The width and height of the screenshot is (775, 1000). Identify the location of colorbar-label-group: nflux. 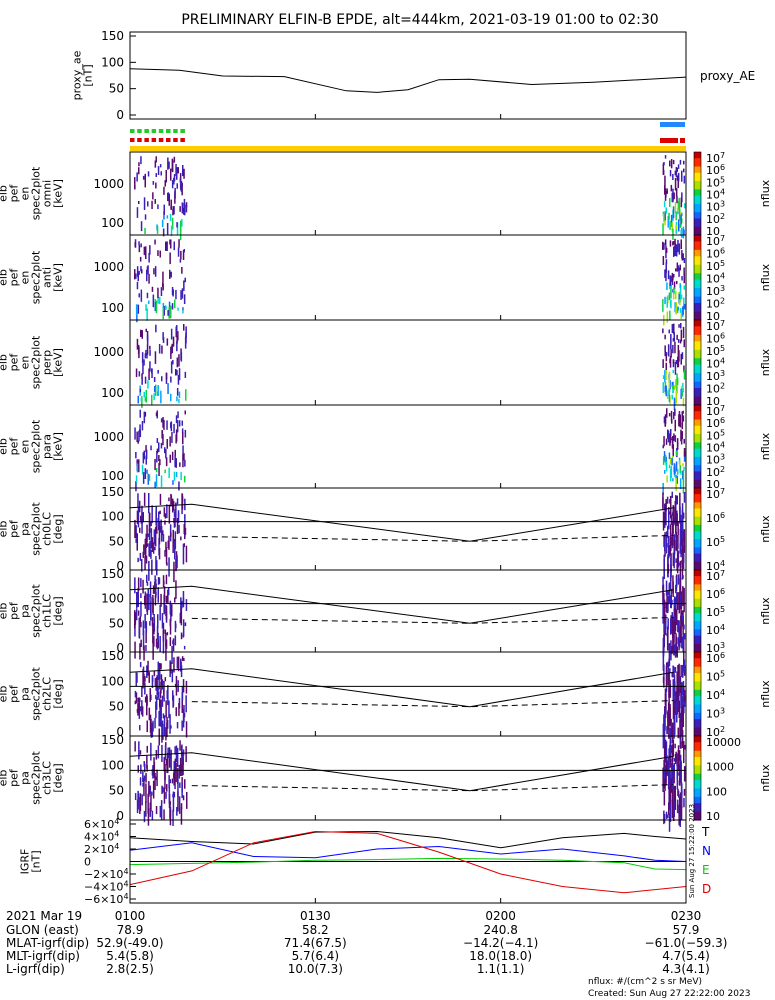
(765, 362).